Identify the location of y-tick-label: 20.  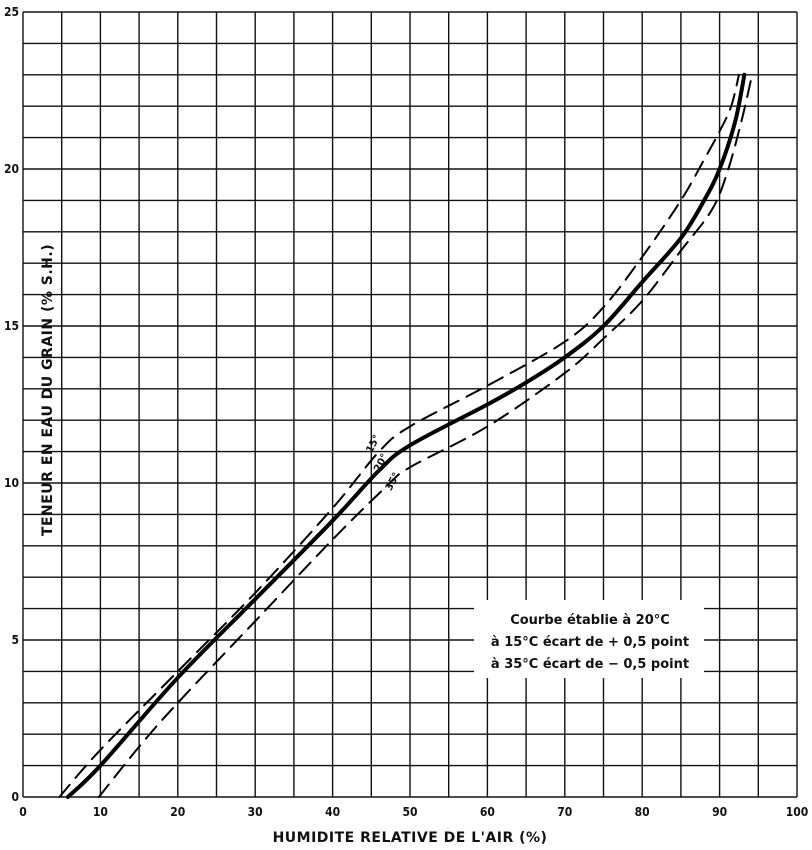
(11, 169).